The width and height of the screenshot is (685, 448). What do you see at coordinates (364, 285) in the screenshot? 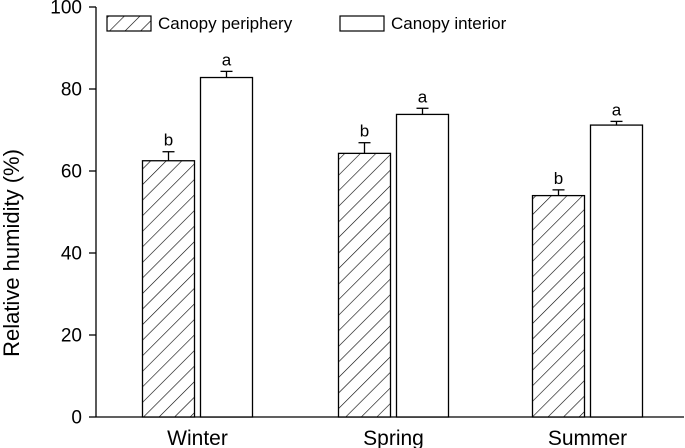
I see `bar-periphery-spring` at bounding box center [364, 285].